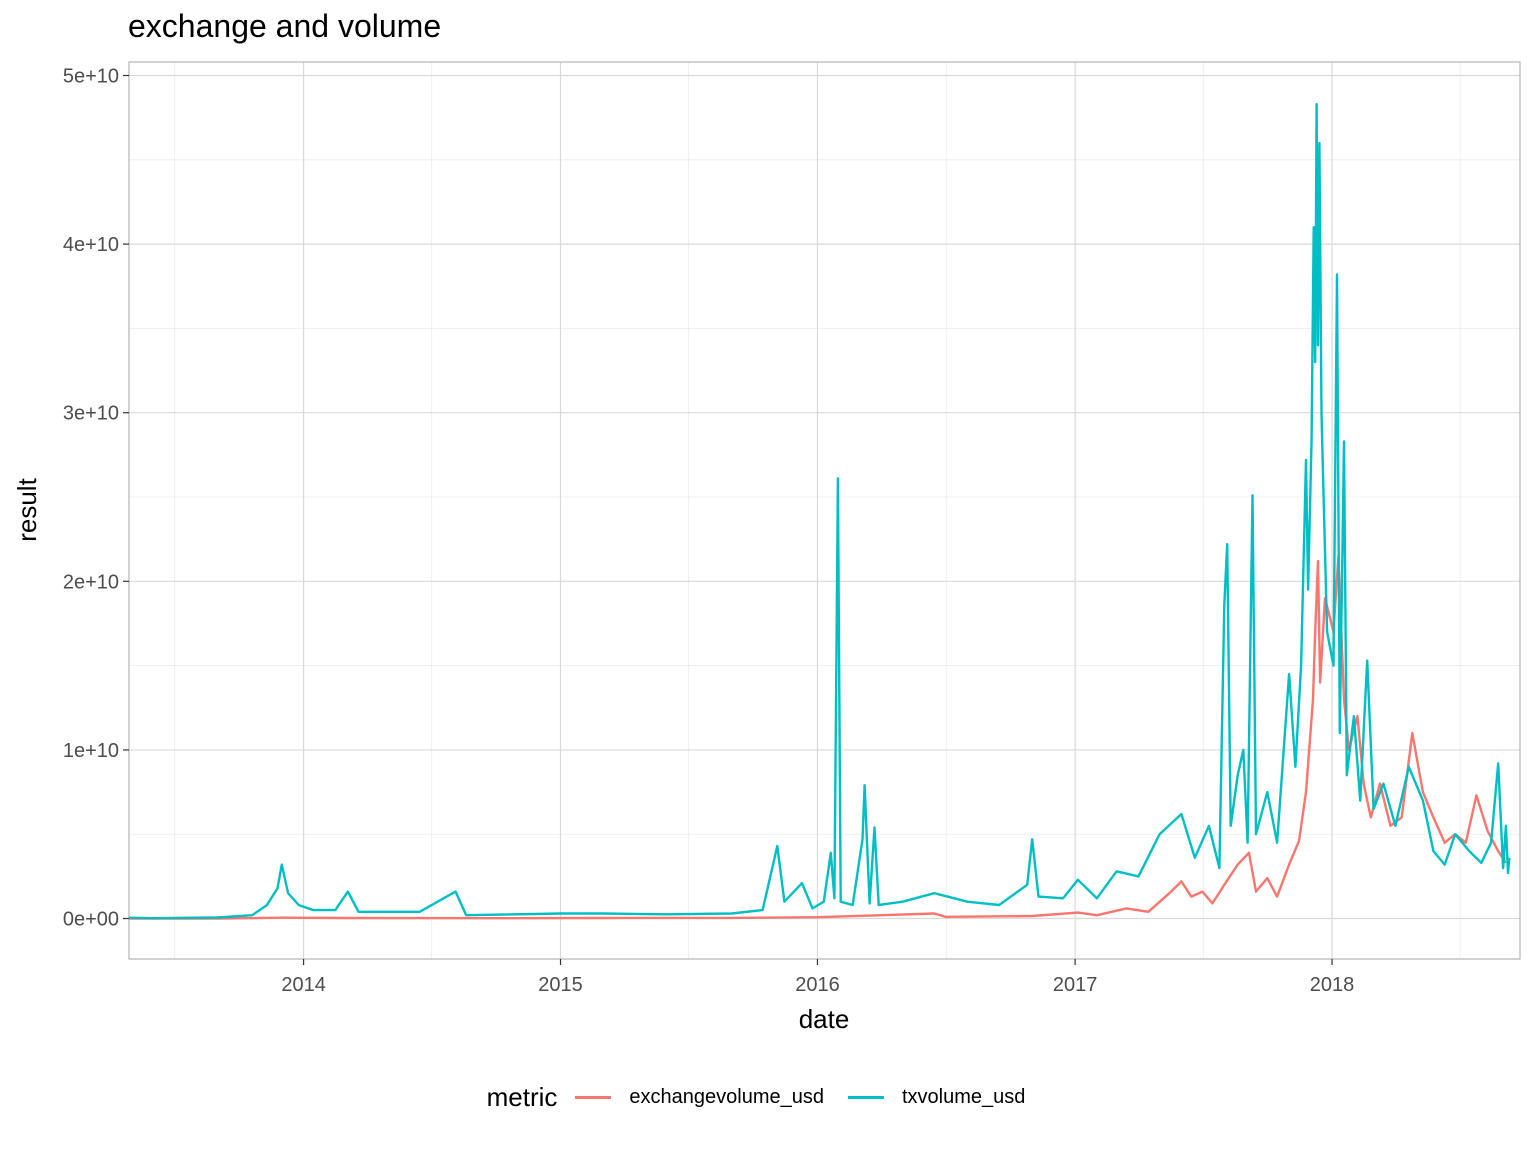 The width and height of the screenshot is (1536, 1152). Describe the element at coordinates (593, 1097) in the screenshot. I see `legend-key-exchangevolume` at that location.